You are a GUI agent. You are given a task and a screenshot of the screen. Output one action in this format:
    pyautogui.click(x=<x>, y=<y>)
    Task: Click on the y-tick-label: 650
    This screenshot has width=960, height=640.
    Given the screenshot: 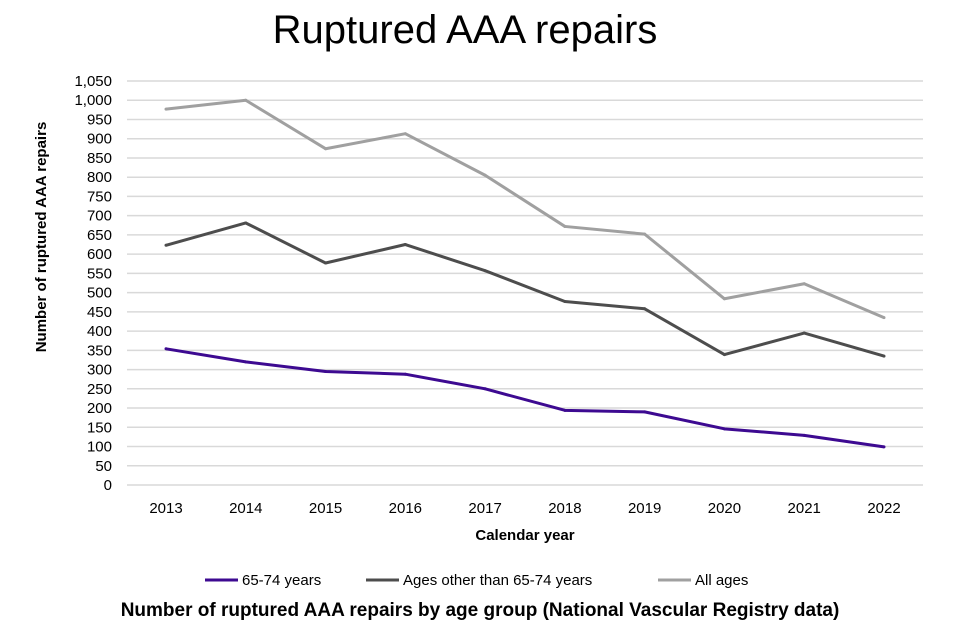 What is the action you would take?
    pyautogui.click(x=99, y=235)
    